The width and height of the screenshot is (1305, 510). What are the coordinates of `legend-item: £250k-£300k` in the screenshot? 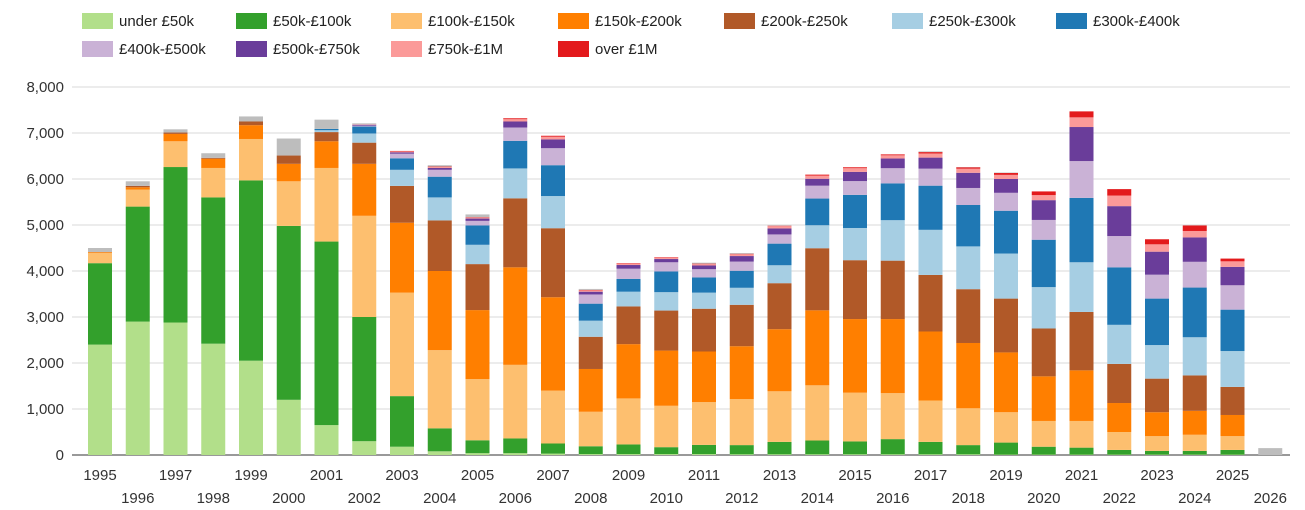 It's located at (954, 21).